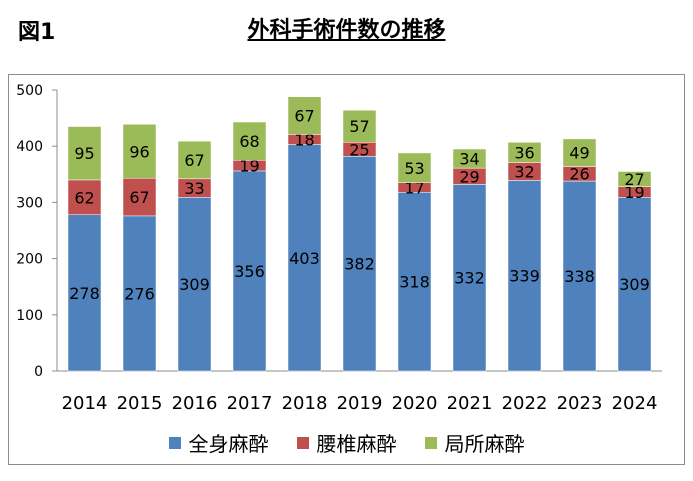  I want to click on x-tick-label: 2022, so click(525, 403).